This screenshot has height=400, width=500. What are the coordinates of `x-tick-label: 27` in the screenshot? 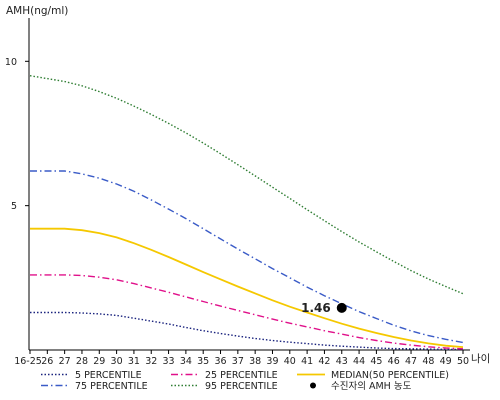 It's located at (65, 361).